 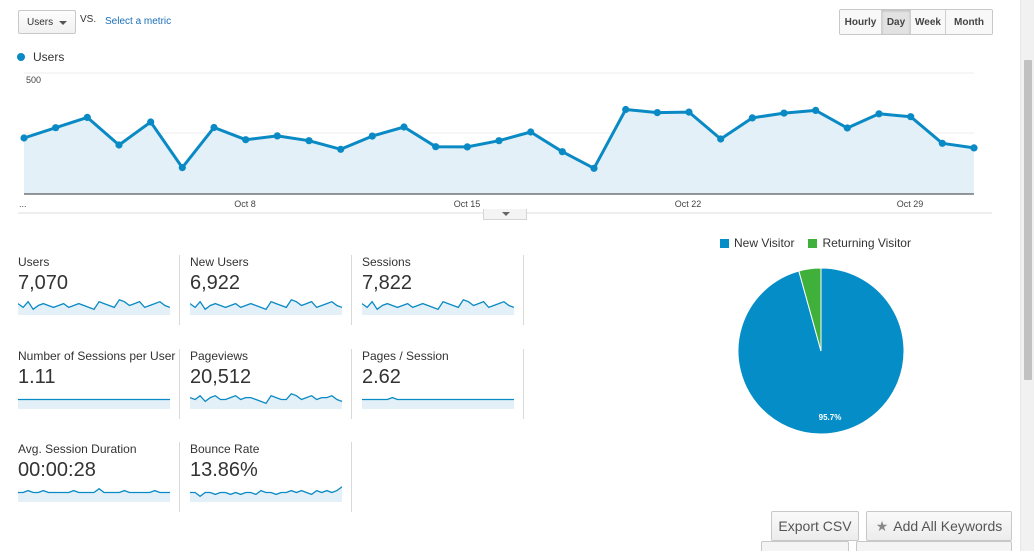 What do you see at coordinates (764, 243) in the screenshot?
I see `legend-label: New Visitor` at bounding box center [764, 243].